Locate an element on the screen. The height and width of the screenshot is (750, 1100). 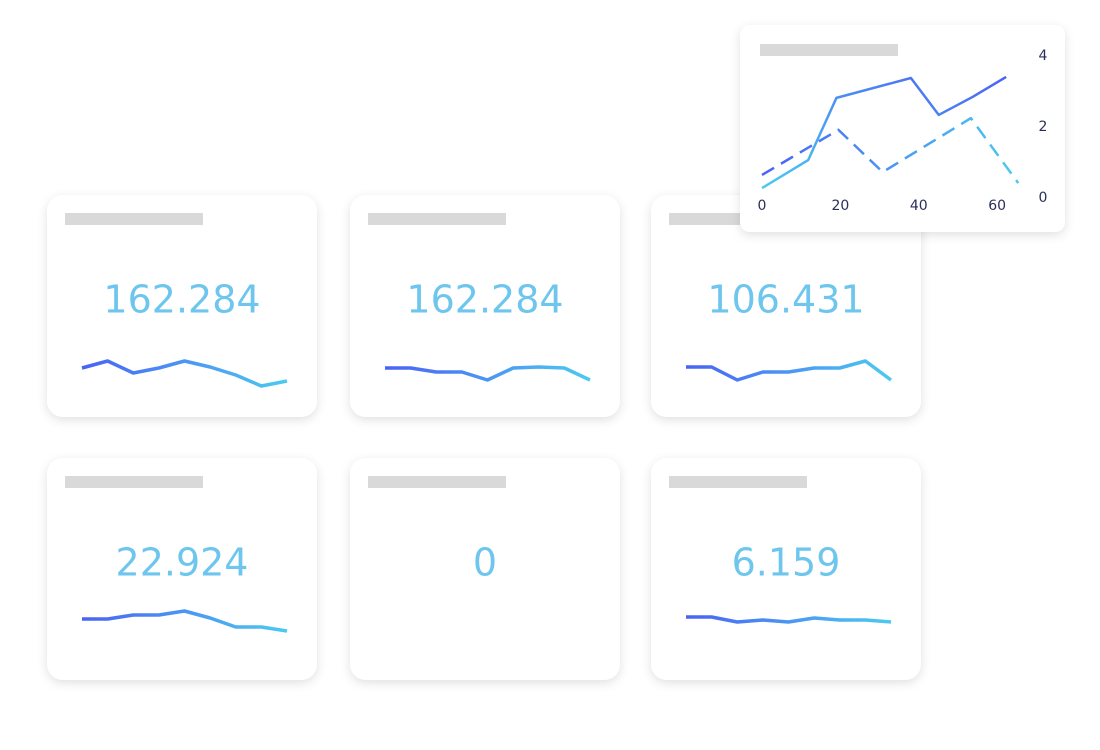
kpi-value: 22.924 is located at coordinates (182, 563).